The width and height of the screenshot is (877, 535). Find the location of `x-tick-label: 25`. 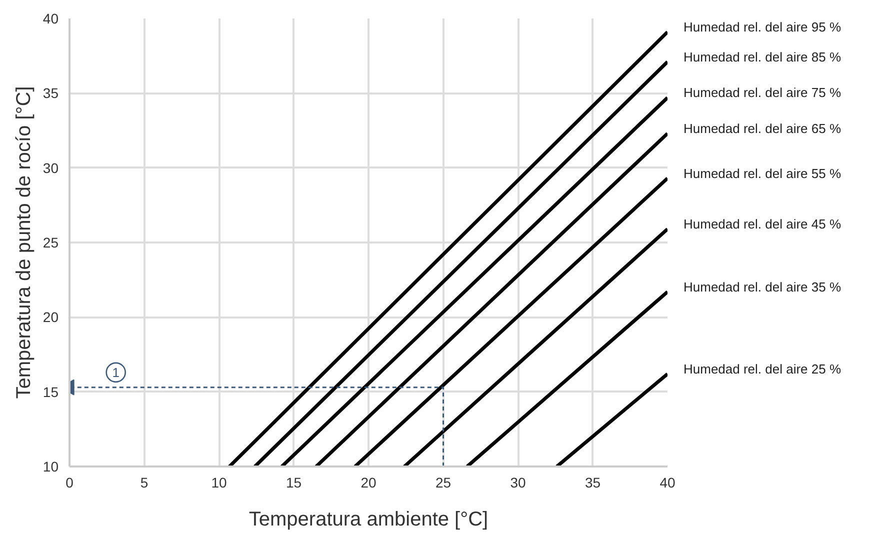

x-tick-label: 25 is located at coordinates (443, 482).